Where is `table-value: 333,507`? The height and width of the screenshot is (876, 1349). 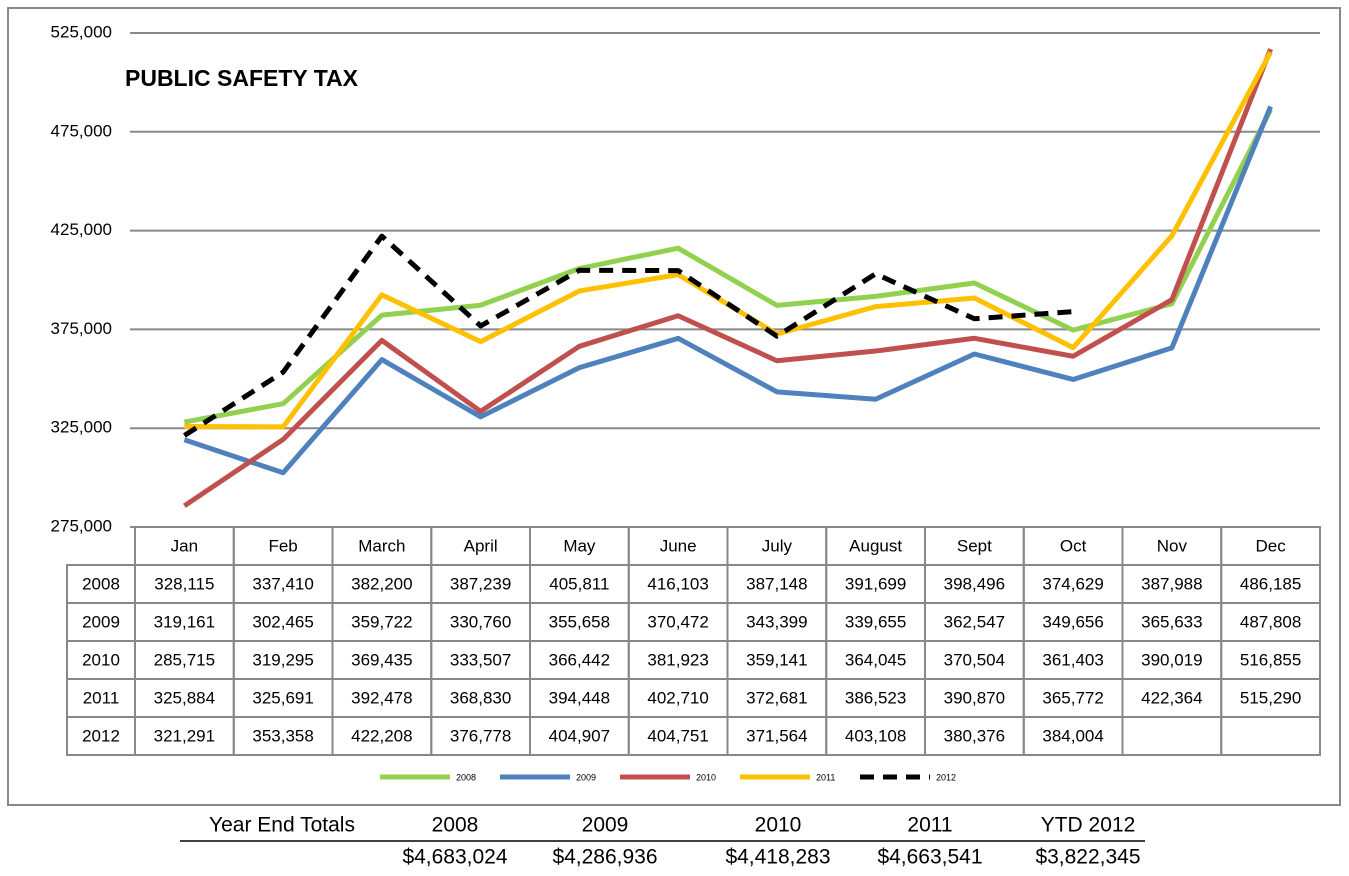 table-value: 333,507 is located at coordinates (480, 659).